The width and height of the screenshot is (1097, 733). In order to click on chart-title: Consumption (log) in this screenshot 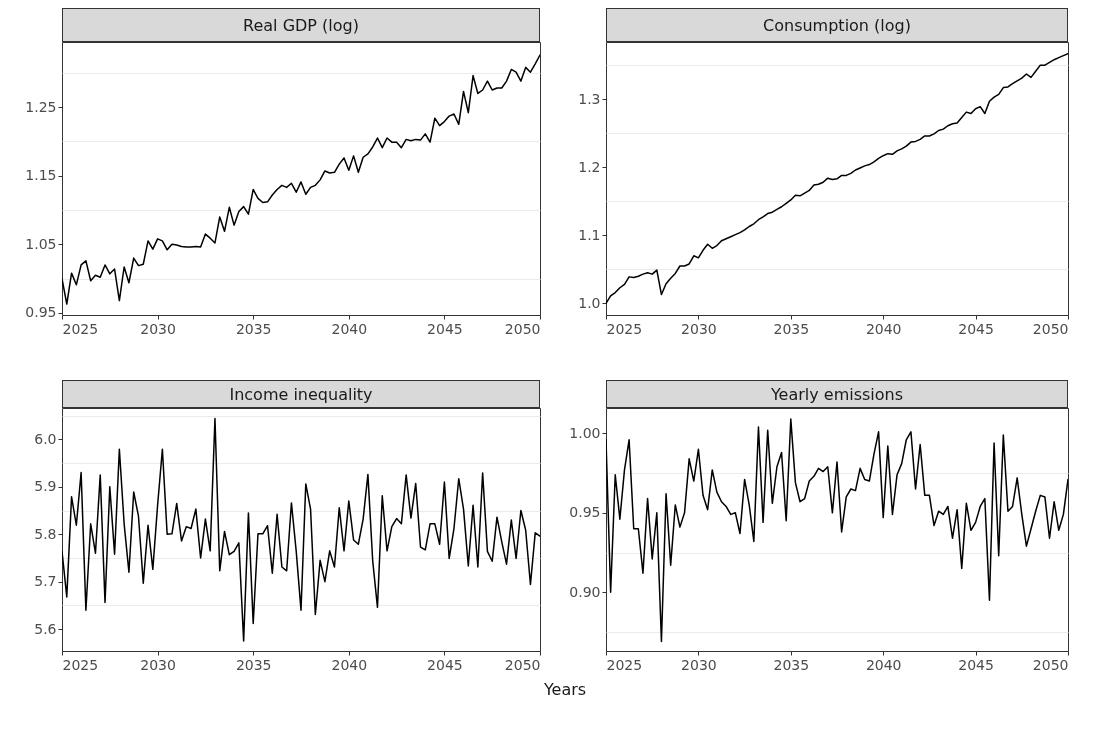, I will do `click(837, 25)`.